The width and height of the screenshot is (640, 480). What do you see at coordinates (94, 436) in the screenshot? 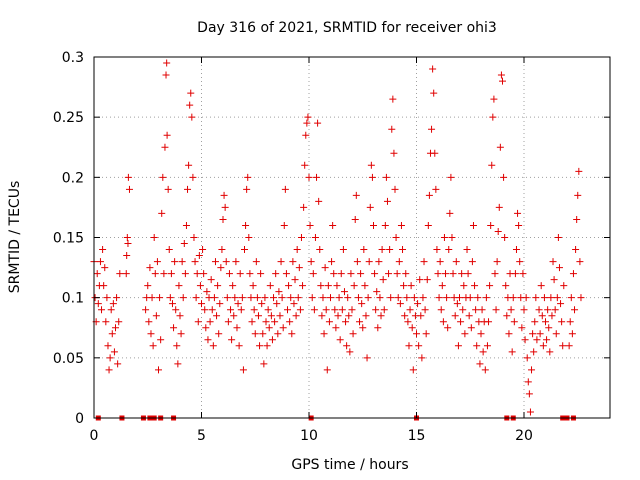
I see `x-tick-label: 0` at bounding box center [94, 436].